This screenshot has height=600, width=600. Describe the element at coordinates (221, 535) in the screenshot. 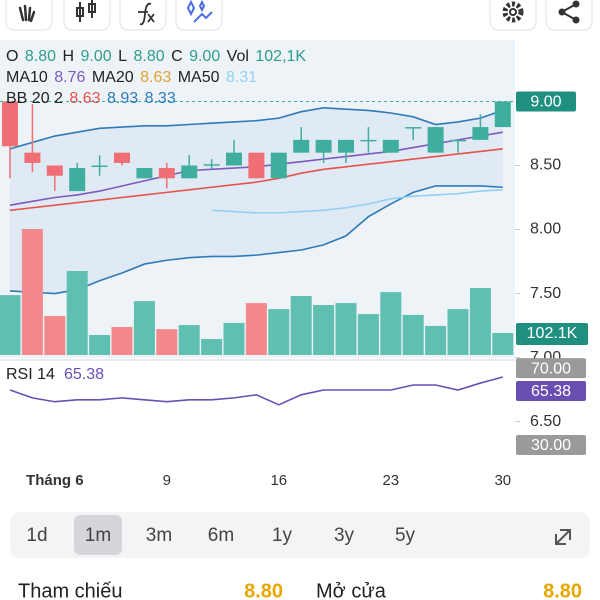

I see `range-option: 6m` at that location.